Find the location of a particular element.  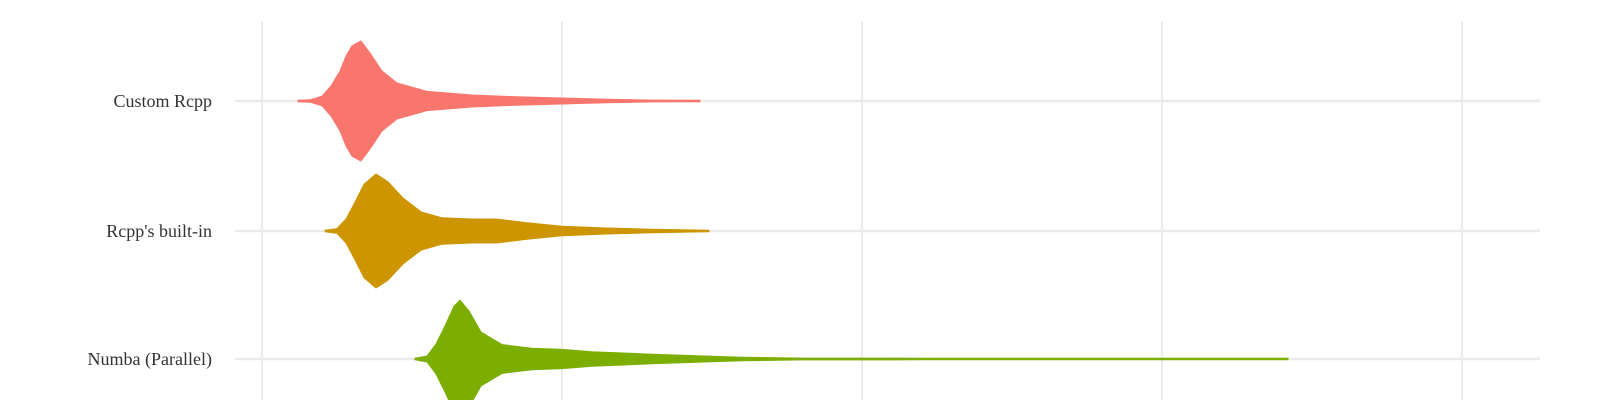

category-label-1: Rcpp's built-in is located at coordinates (159, 231).